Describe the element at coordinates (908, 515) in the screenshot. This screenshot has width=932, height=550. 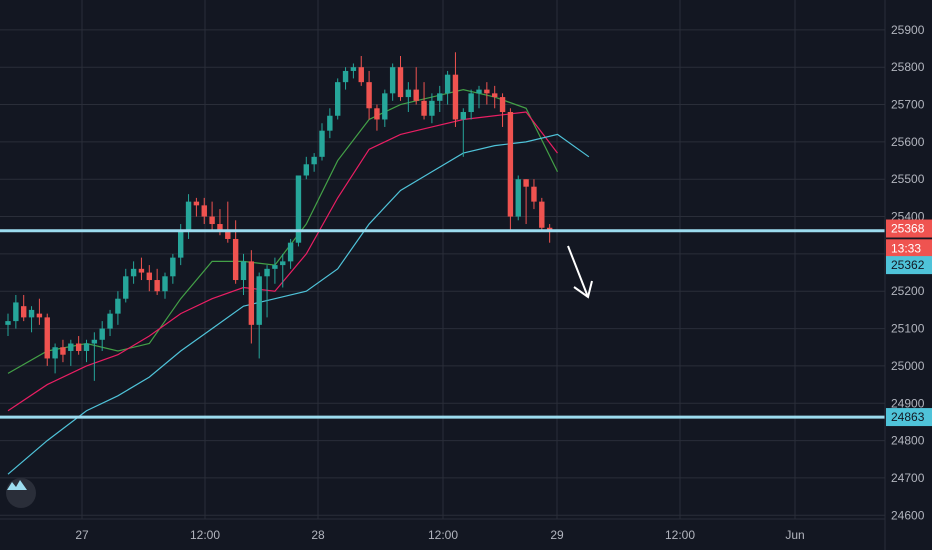
I see `price-tick-label: 24600` at that location.